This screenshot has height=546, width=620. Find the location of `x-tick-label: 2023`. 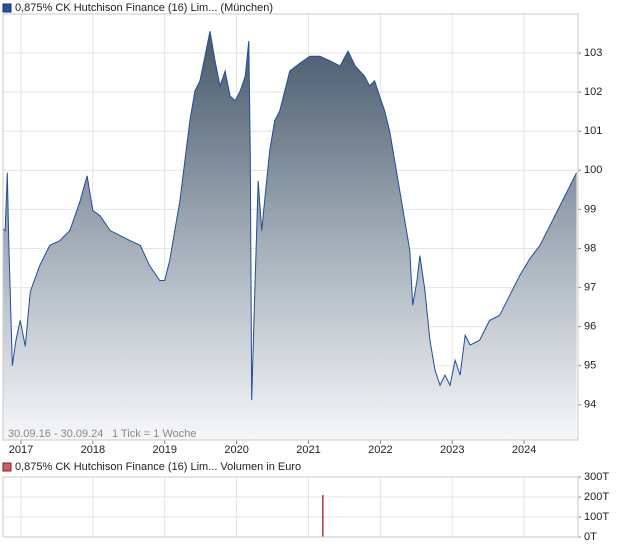

x-tick-label: 2023 is located at coordinates (452, 450).